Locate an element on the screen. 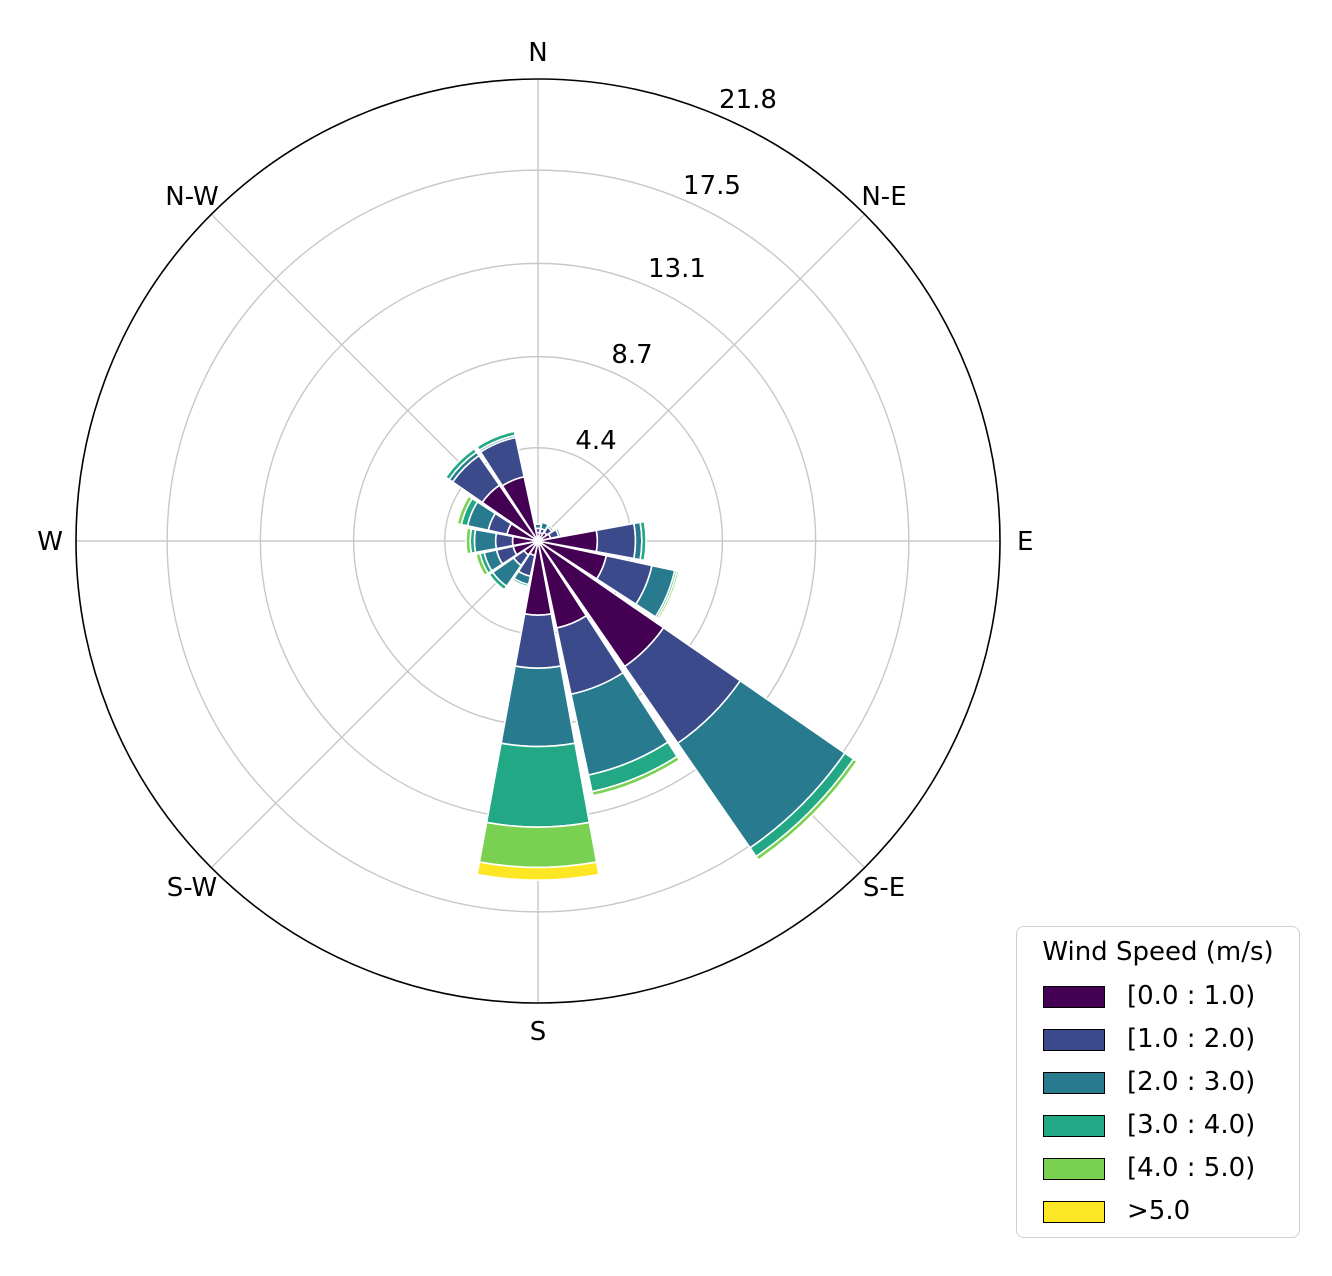 This screenshot has height=1276, width=1332. direction-label-e: E is located at coordinates (1025, 542).